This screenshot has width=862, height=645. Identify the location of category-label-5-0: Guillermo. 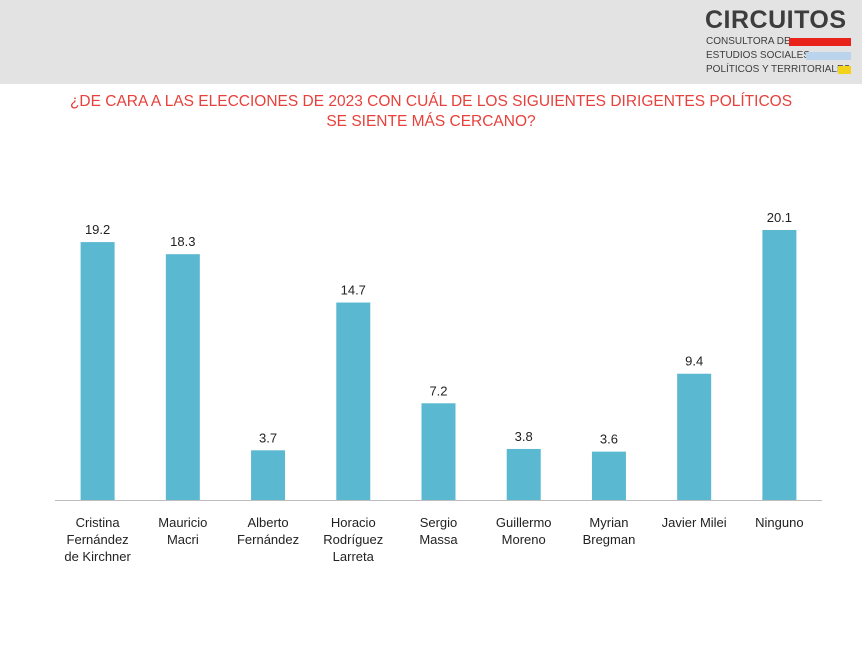
(524, 522).